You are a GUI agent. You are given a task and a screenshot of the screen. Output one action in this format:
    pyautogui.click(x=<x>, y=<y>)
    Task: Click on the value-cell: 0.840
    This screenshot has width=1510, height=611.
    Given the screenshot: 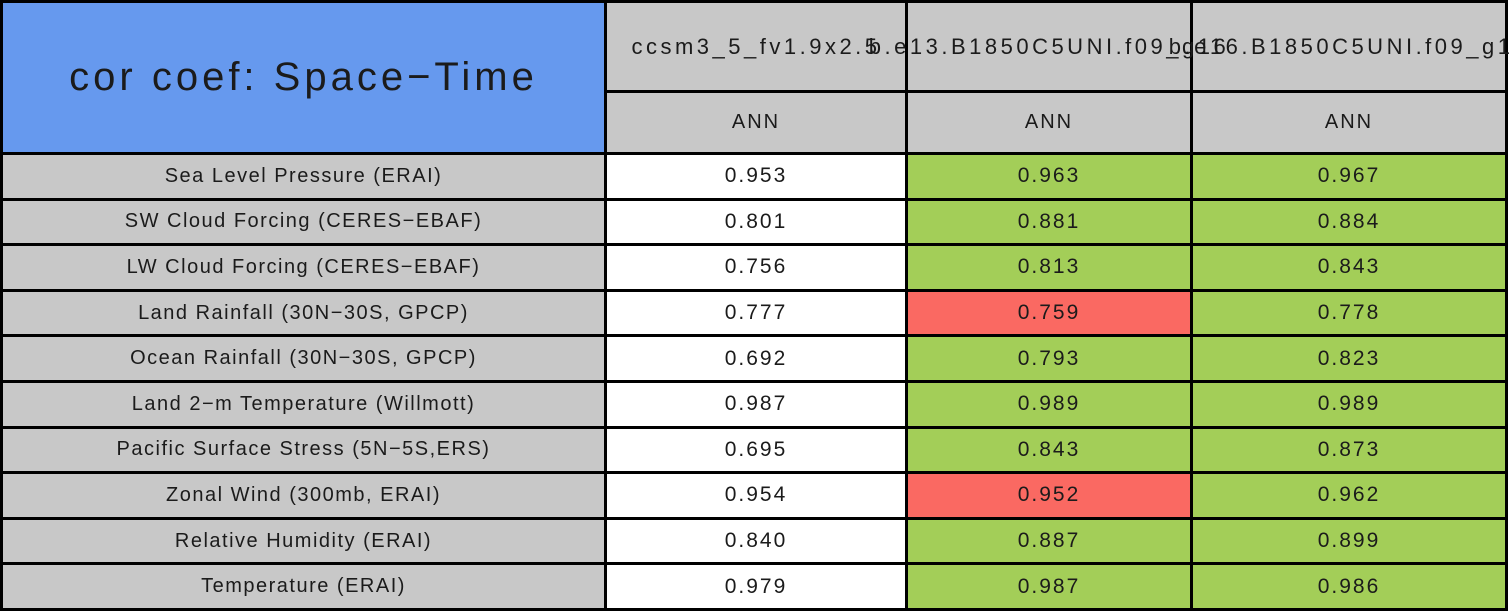 What is the action you would take?
    pyautogui.click(x=756, y=541)
    